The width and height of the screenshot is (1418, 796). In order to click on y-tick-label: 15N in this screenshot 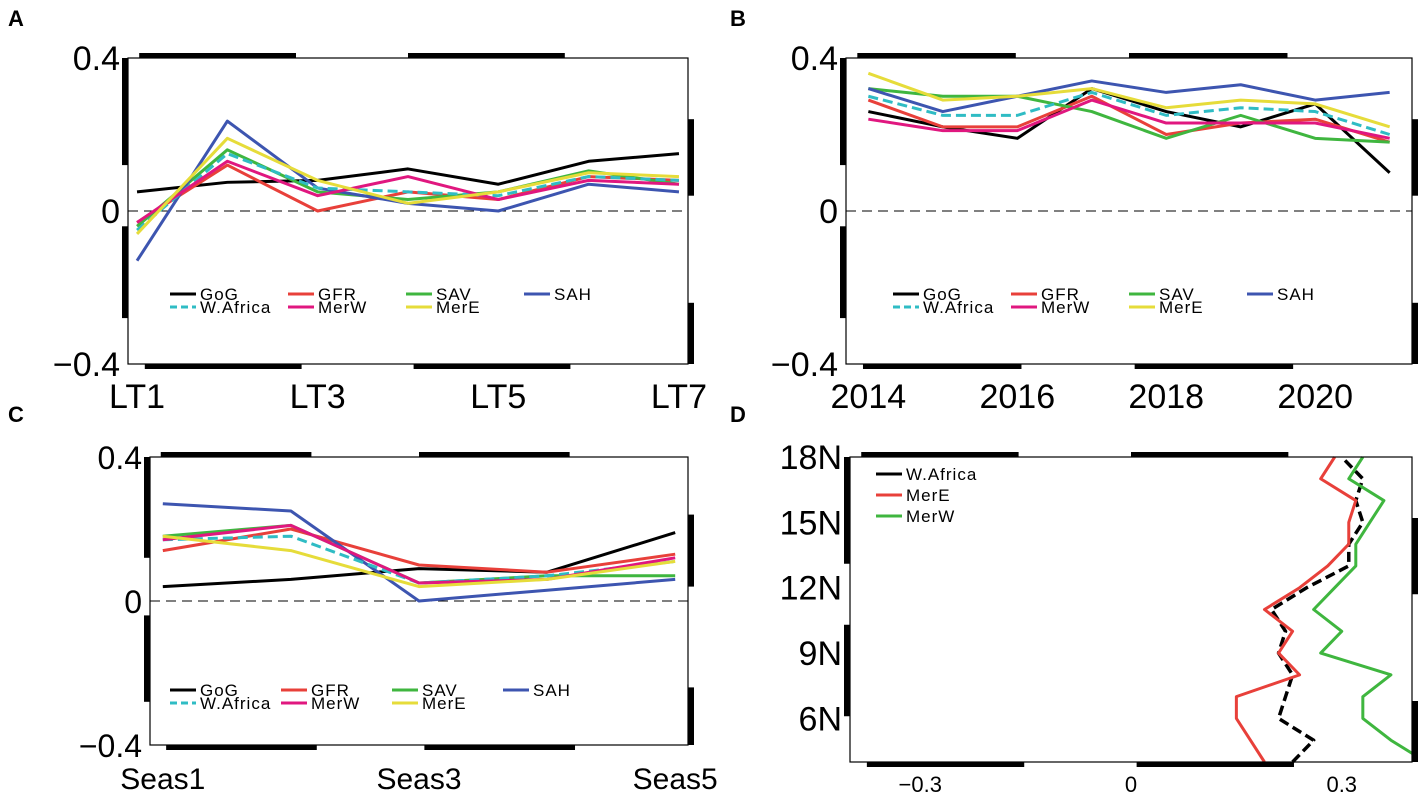, I will do `click(811, 523)`.